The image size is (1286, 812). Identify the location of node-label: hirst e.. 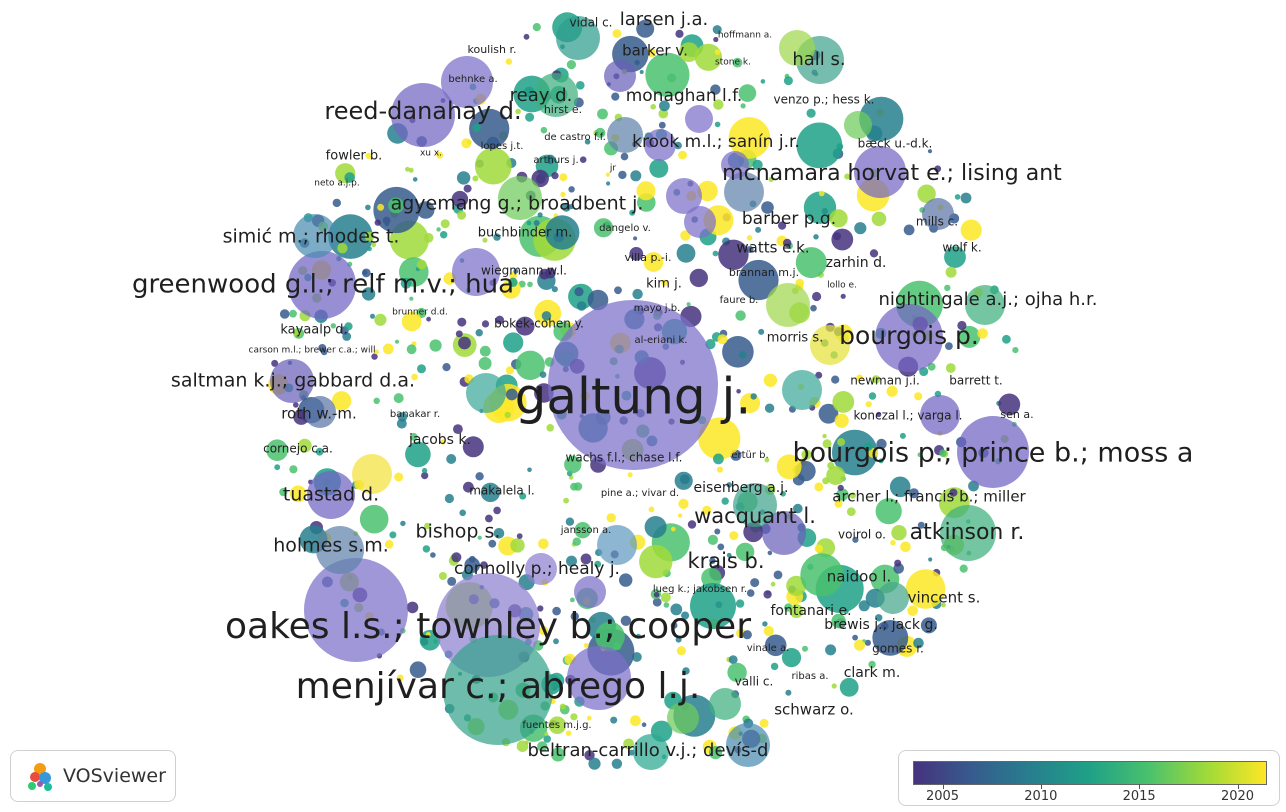
(563, 109).